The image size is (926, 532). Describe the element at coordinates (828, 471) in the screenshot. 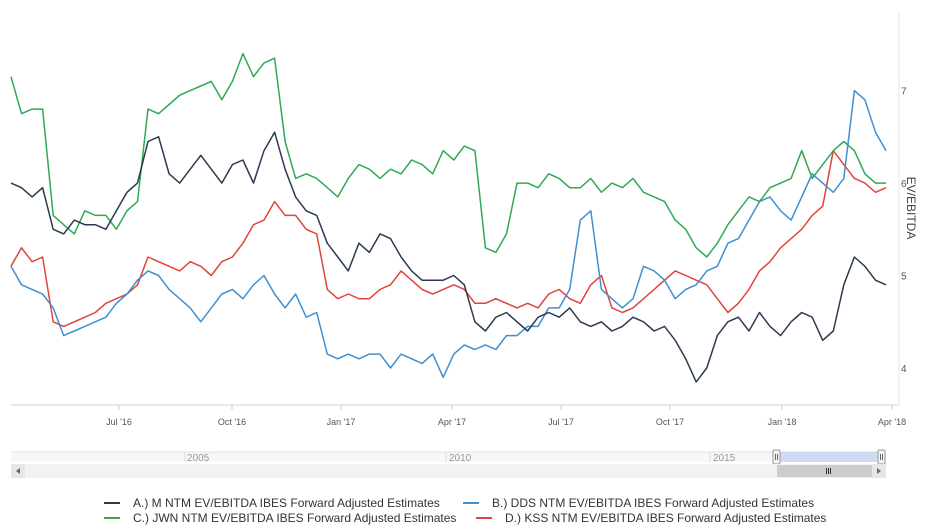

I see `scrollbar-grip-icon` at that location.